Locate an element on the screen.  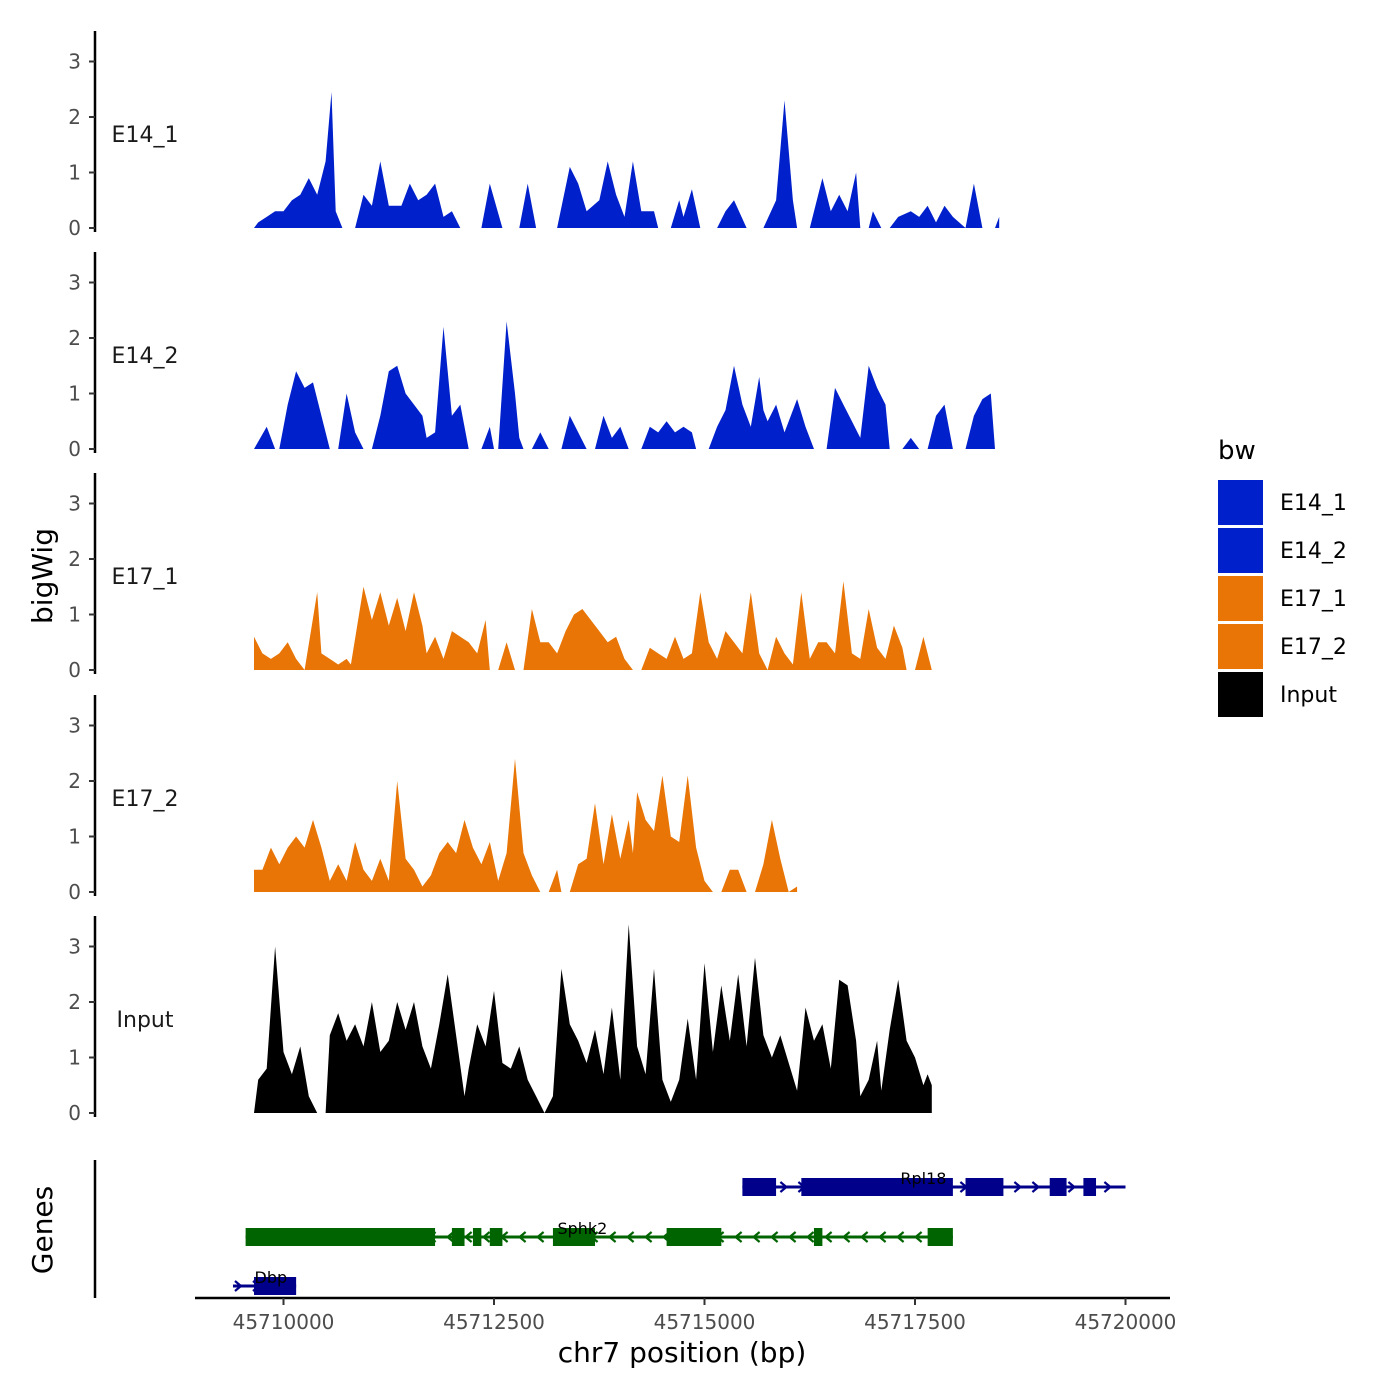
gene-sphk2: Sphk2 is located at coordinates (599, 1232).